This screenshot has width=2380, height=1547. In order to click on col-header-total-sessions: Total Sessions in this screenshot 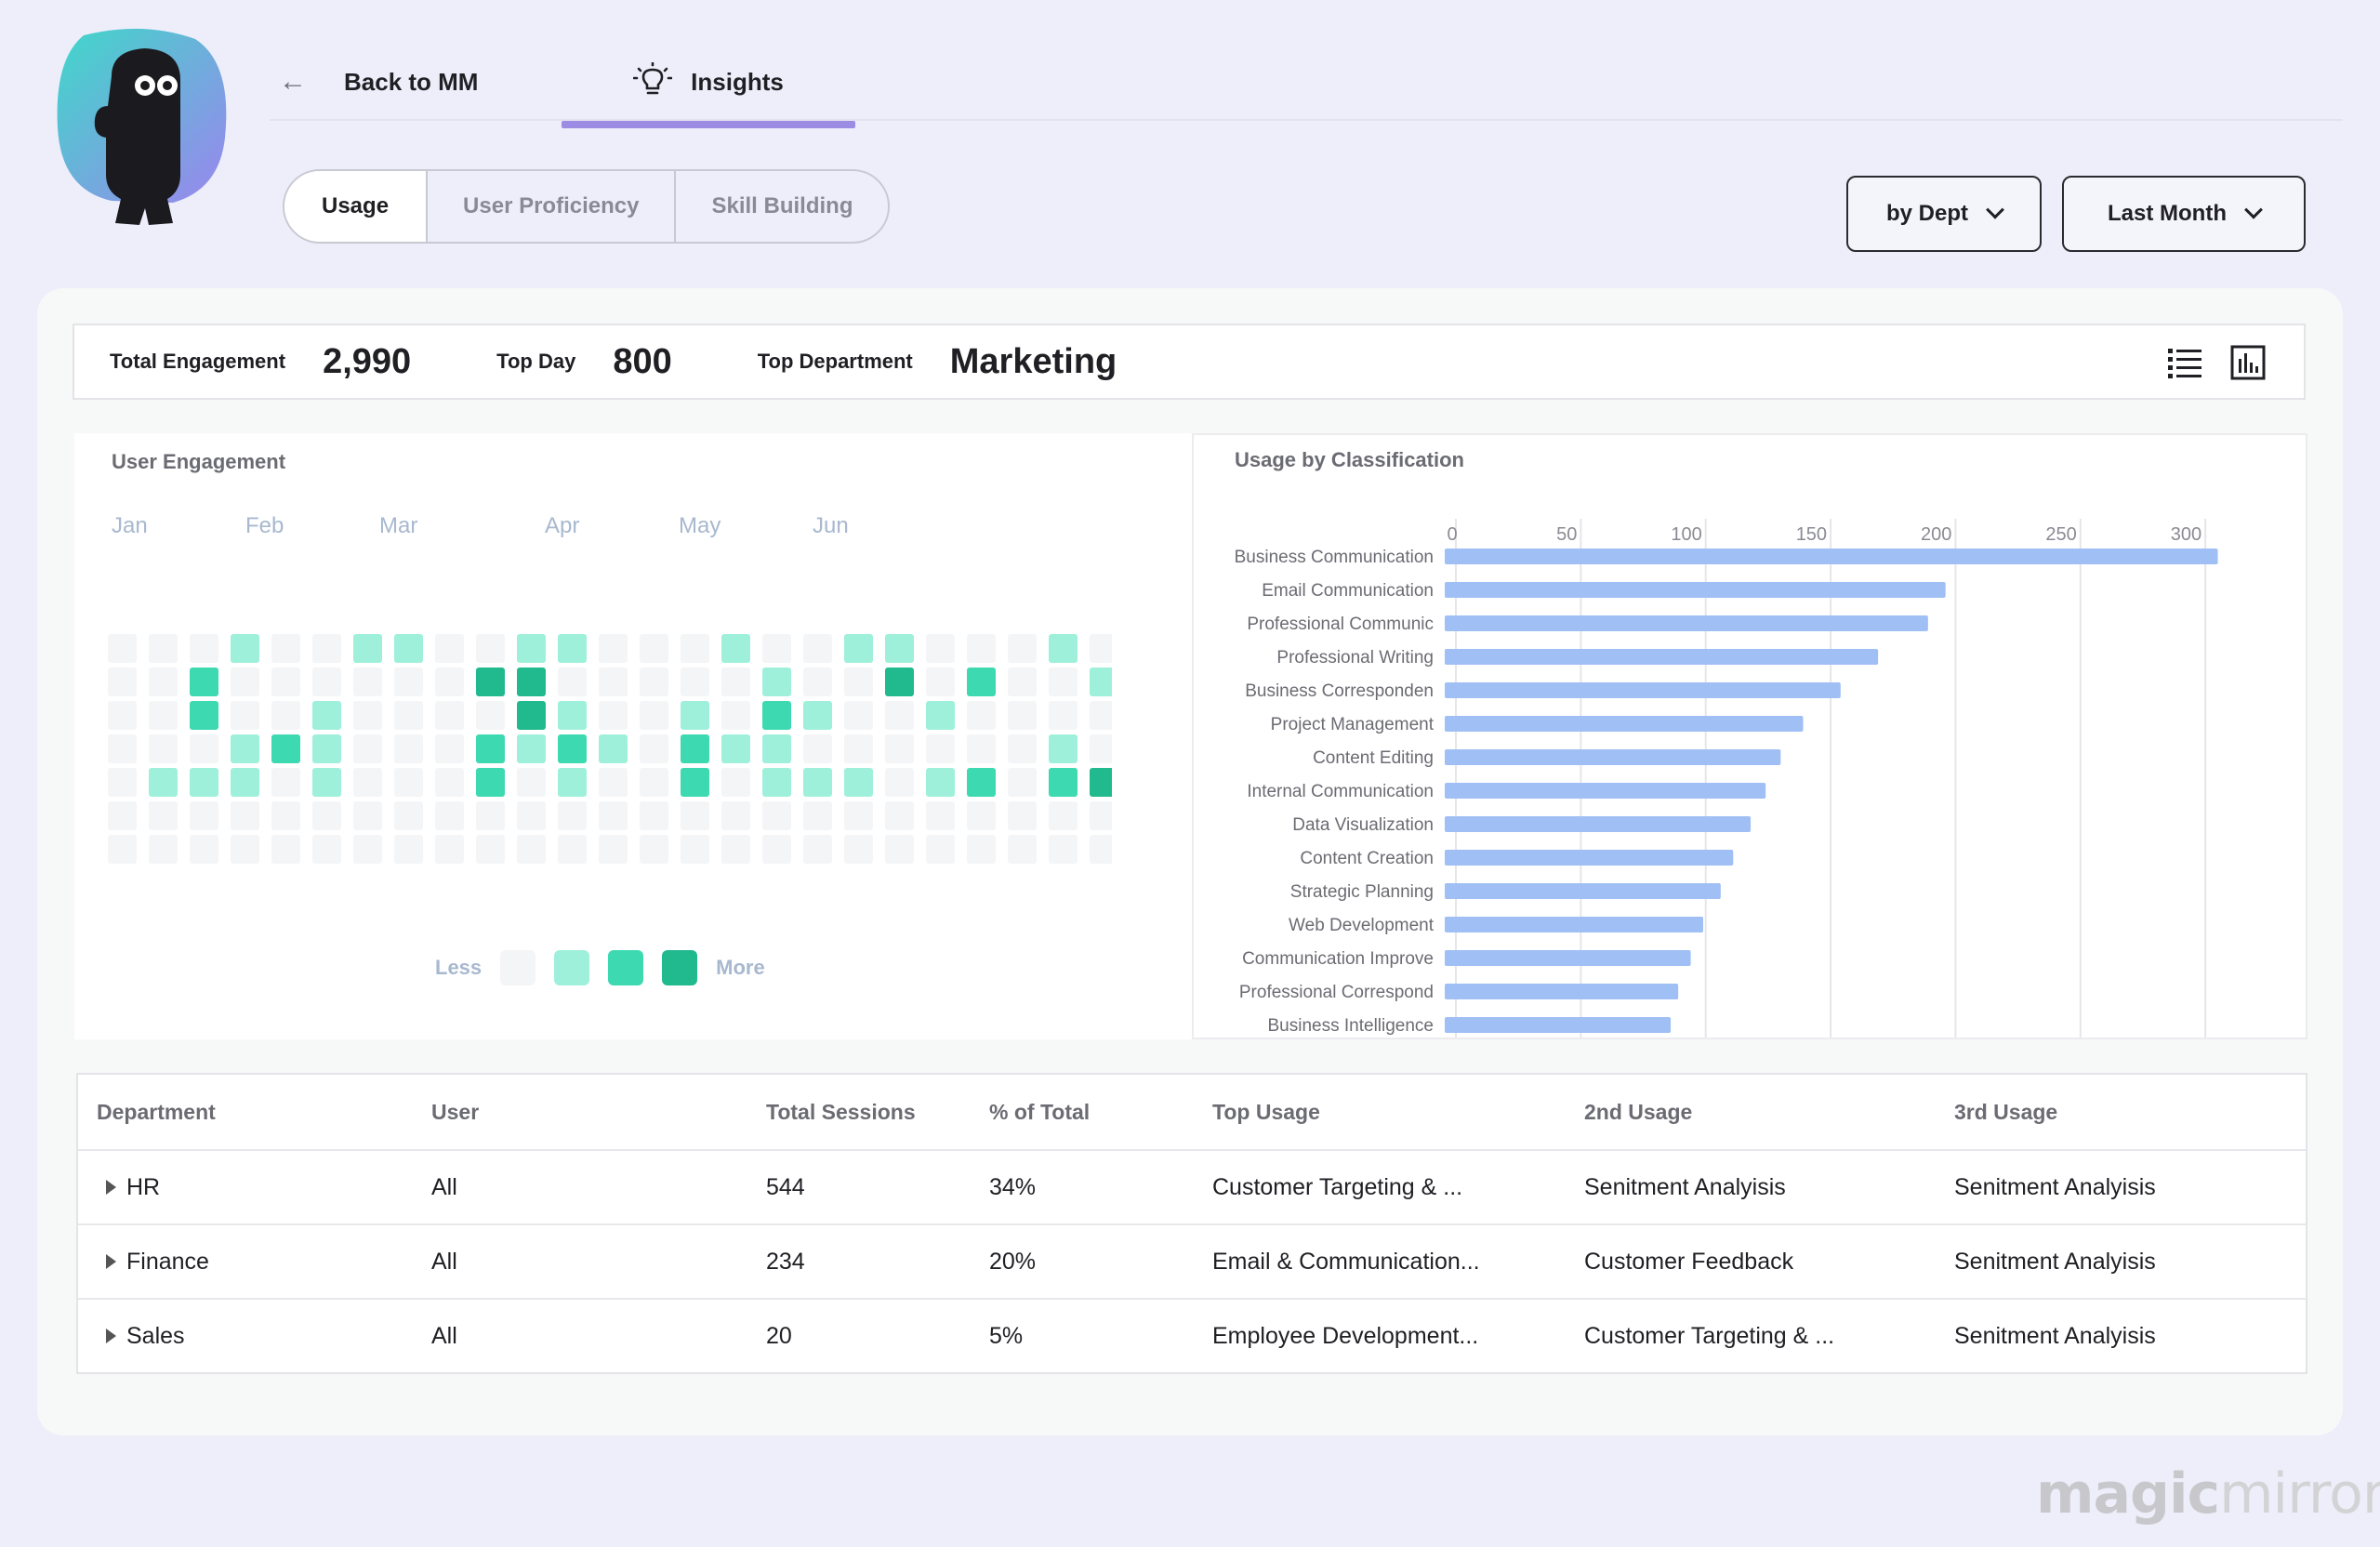, I will do `click(841, 1111)`.